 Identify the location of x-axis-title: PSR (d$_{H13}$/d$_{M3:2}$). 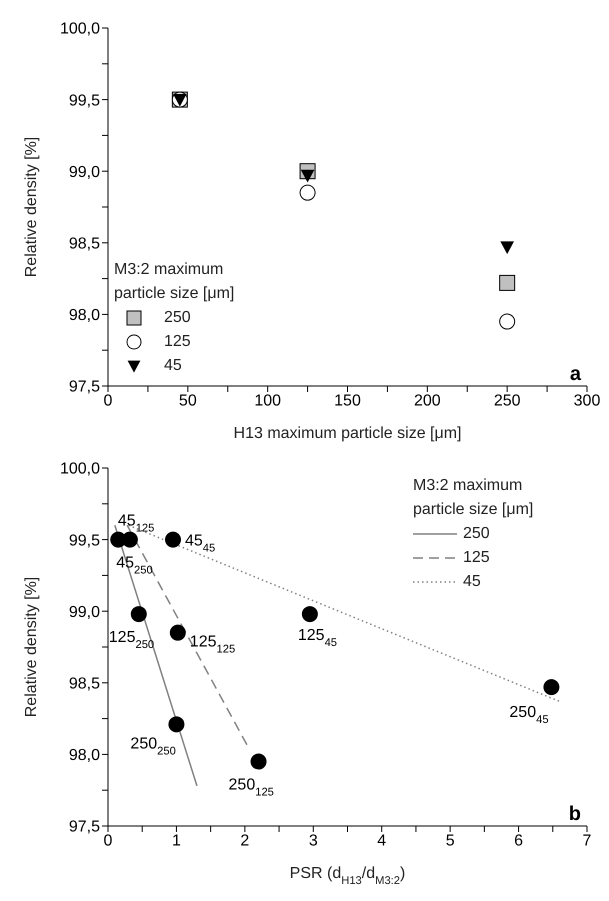
(348, 876).